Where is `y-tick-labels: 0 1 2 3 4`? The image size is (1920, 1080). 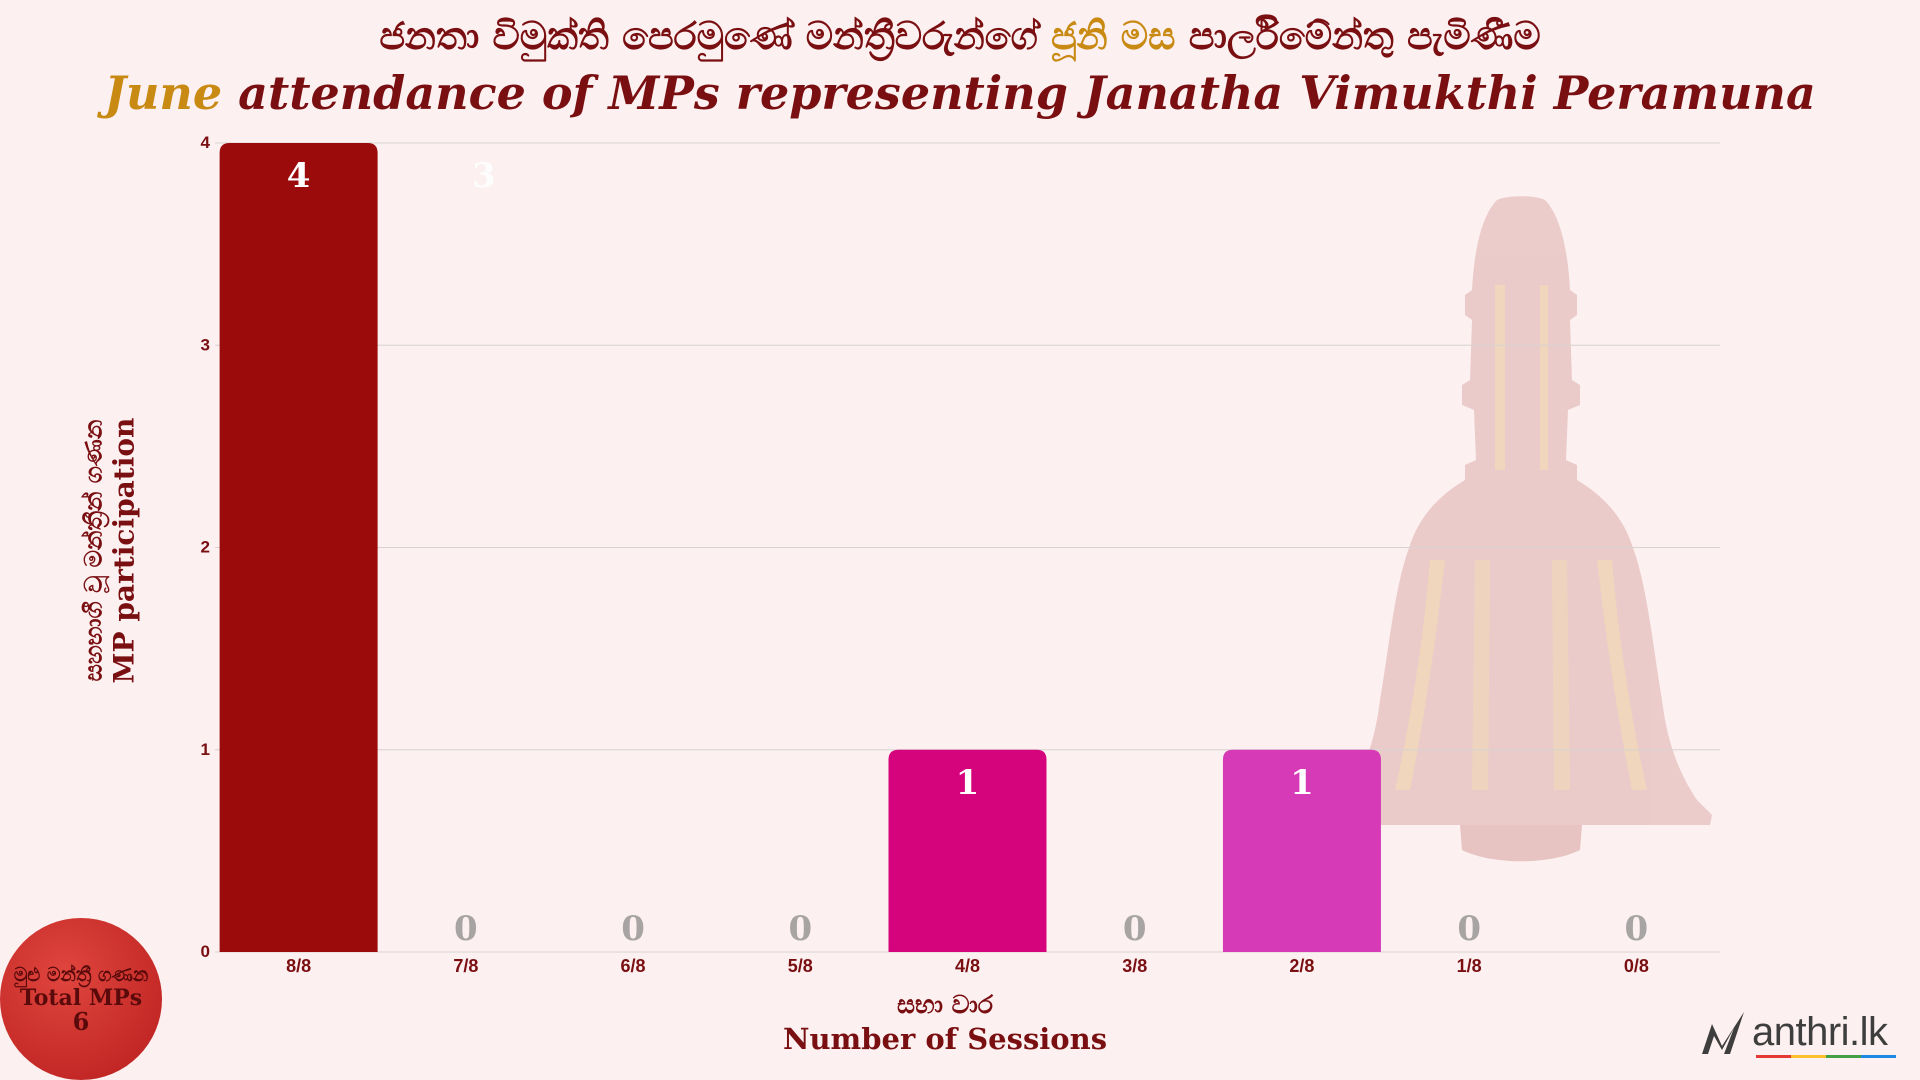 y-tick-labels: 0 1 2 3 4 is located at coordinates (206, 547).